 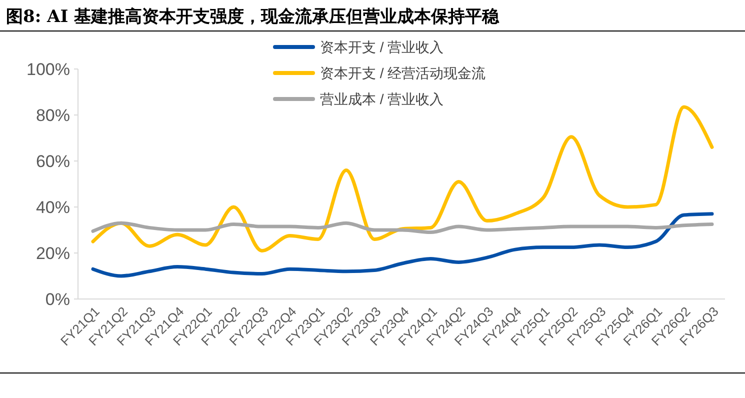 What do you see at coordinates (382, 98) in the screenshot?
I see `legend-label: 营业成本 / 营业收入` at bounding box center [382, 98].